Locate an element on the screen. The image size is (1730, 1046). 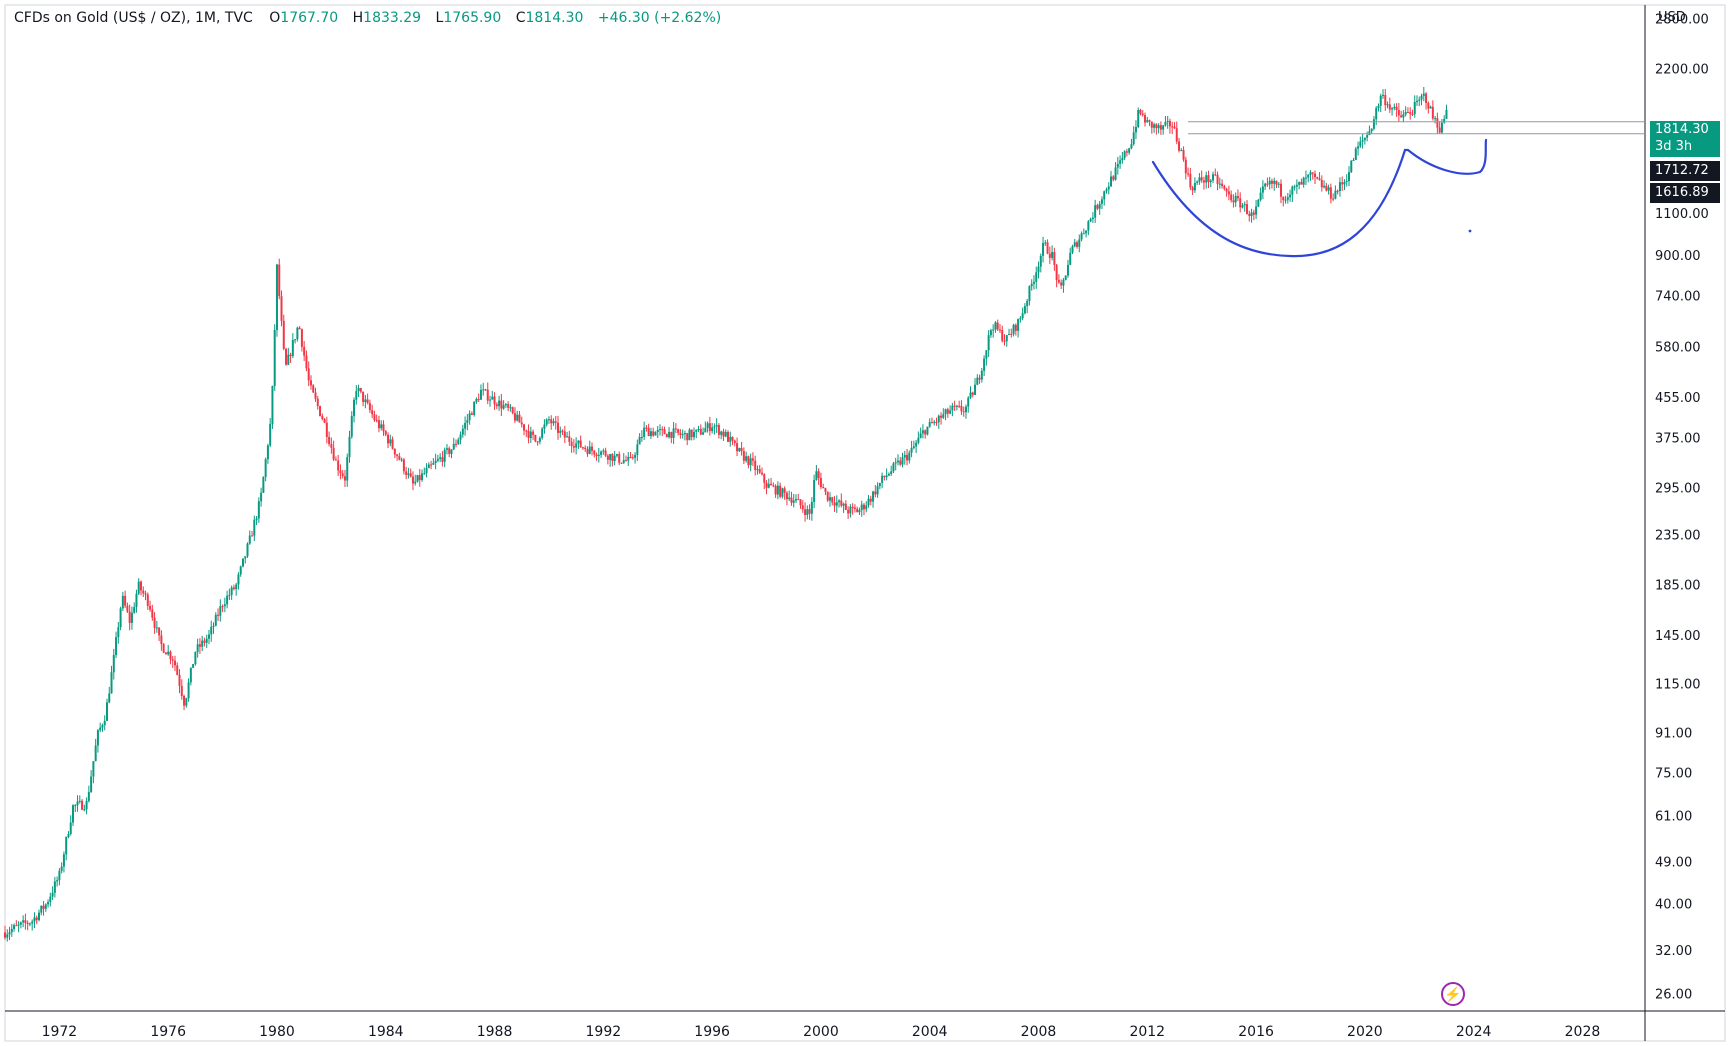
lightning-icon: ⚡ is located at coordinates (1453, 994).